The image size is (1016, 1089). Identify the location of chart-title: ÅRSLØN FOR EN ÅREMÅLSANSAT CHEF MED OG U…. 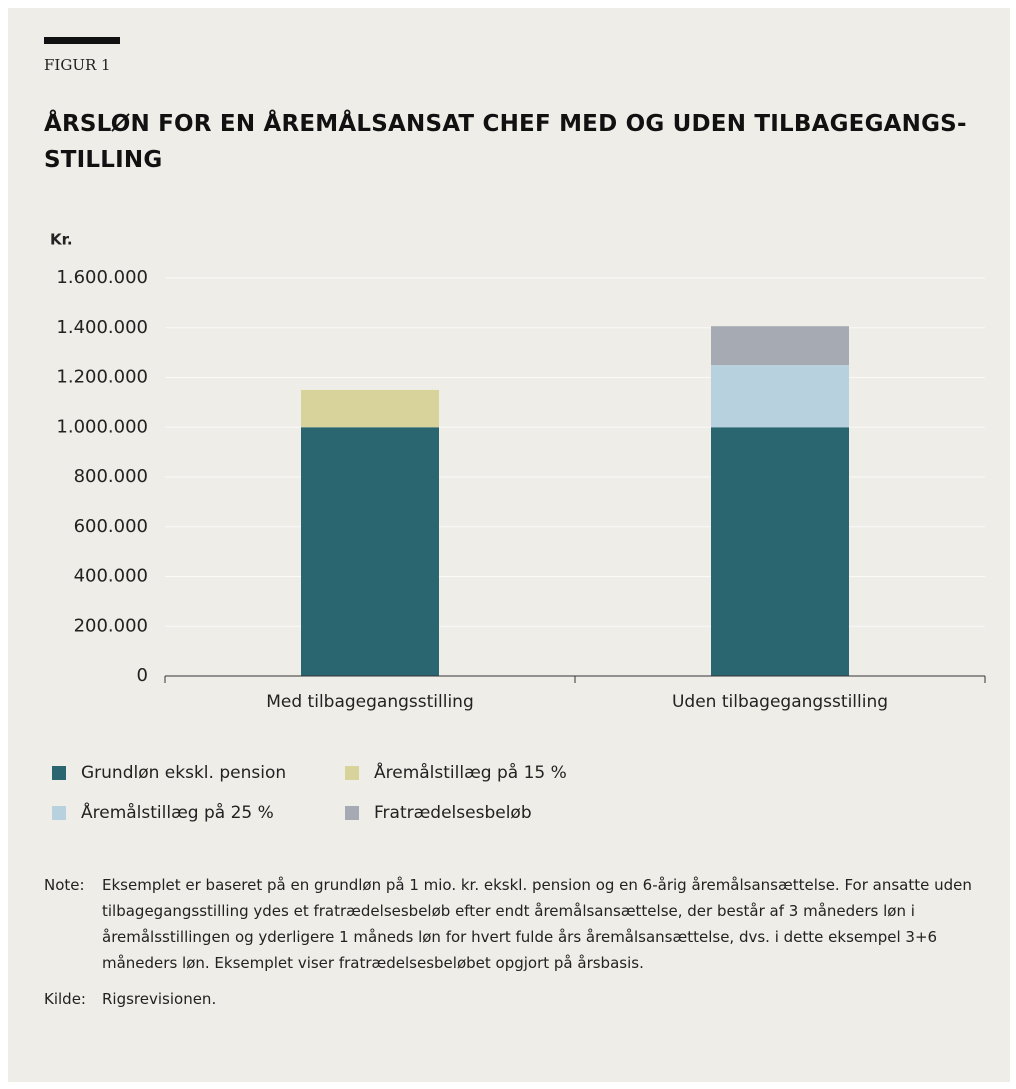
(505, 142).